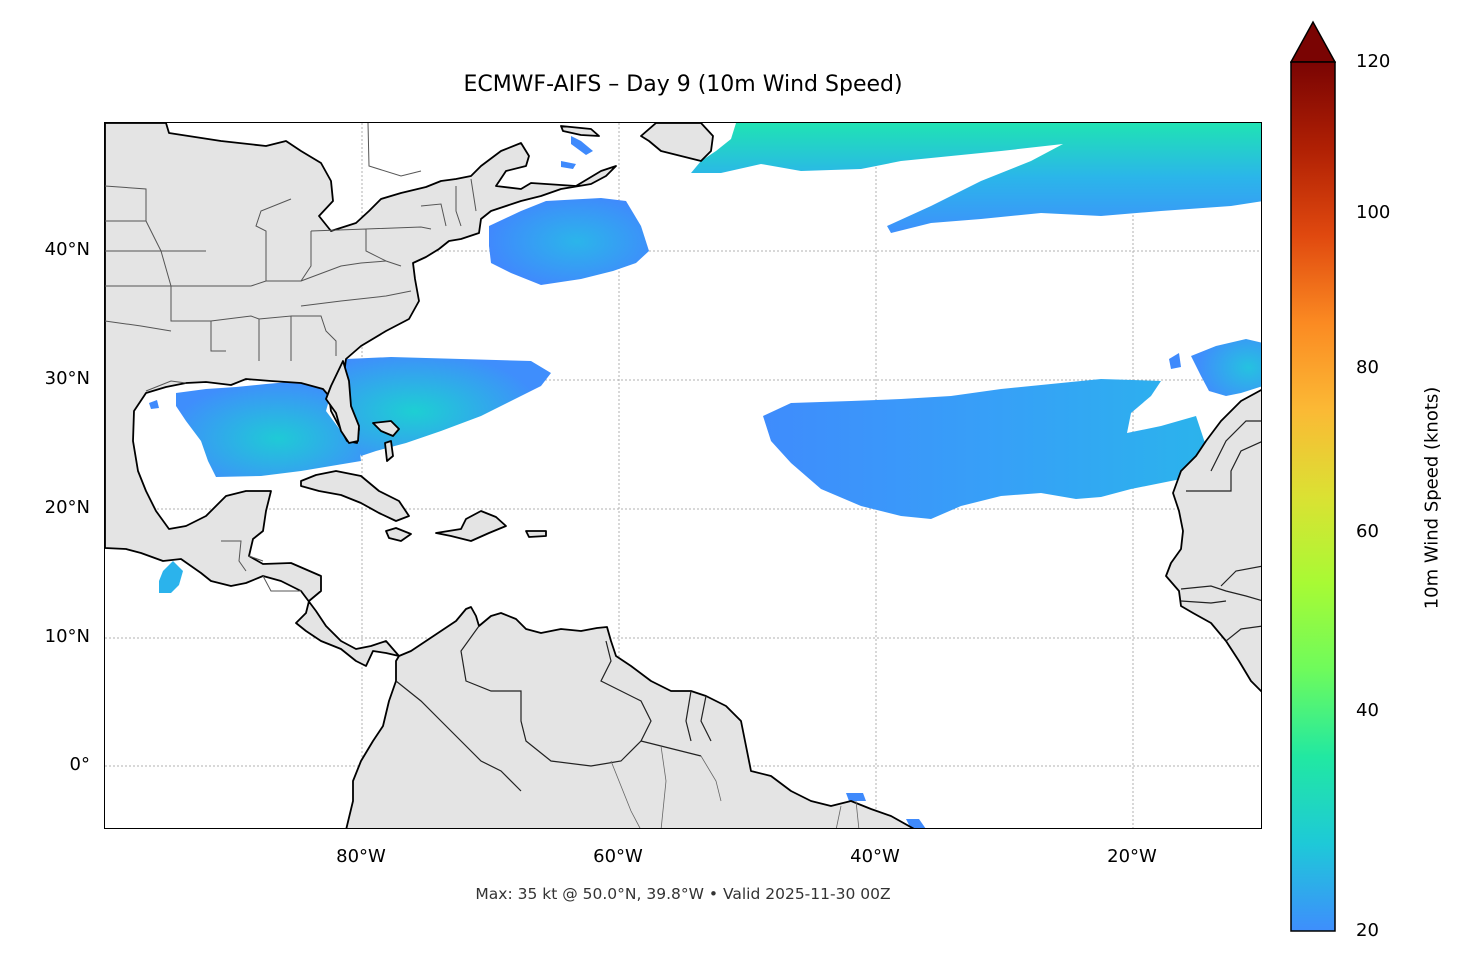 The width and height of the screenshot is (1466, 969). What do you see at coordinates (683, 84) in the screenshot?
I see `chart-title: ECMWF-AIFS – Day 9 (10m Wind Speed)` at bounding box center [683, 84].